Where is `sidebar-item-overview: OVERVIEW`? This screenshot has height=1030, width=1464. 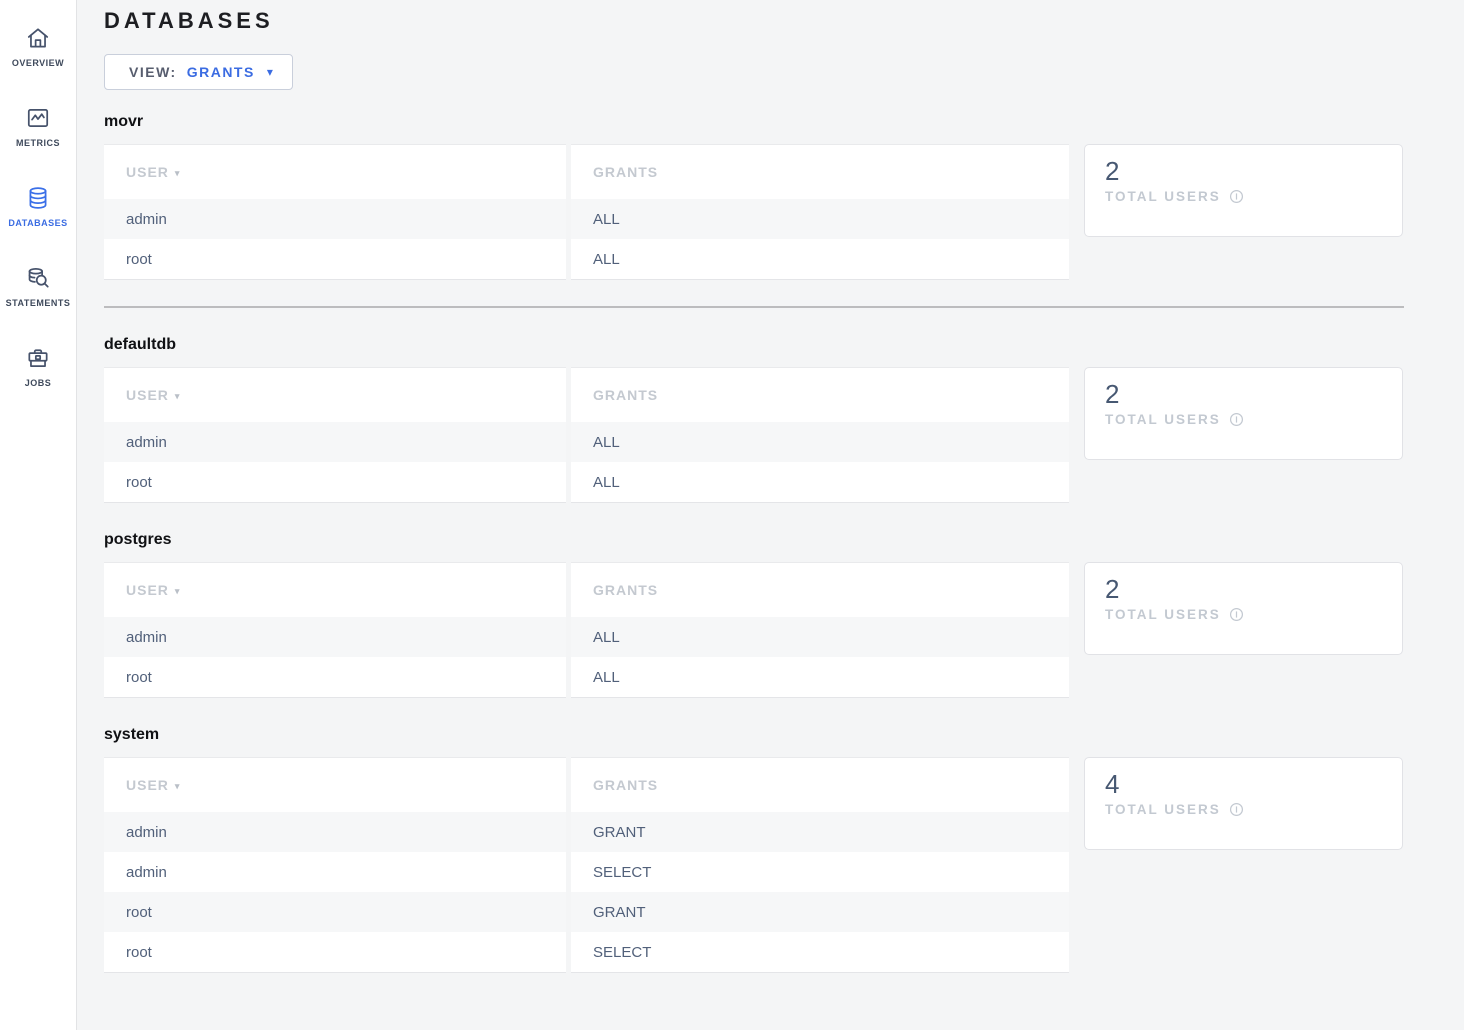 sidebar-item-overview: OVERVIEW is located at coordinates (38, 46).